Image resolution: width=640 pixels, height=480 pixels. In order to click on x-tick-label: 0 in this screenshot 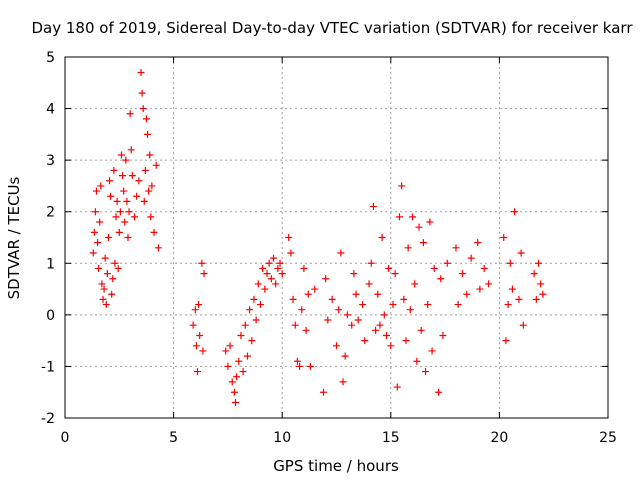, I will do `click(65, 438)`.